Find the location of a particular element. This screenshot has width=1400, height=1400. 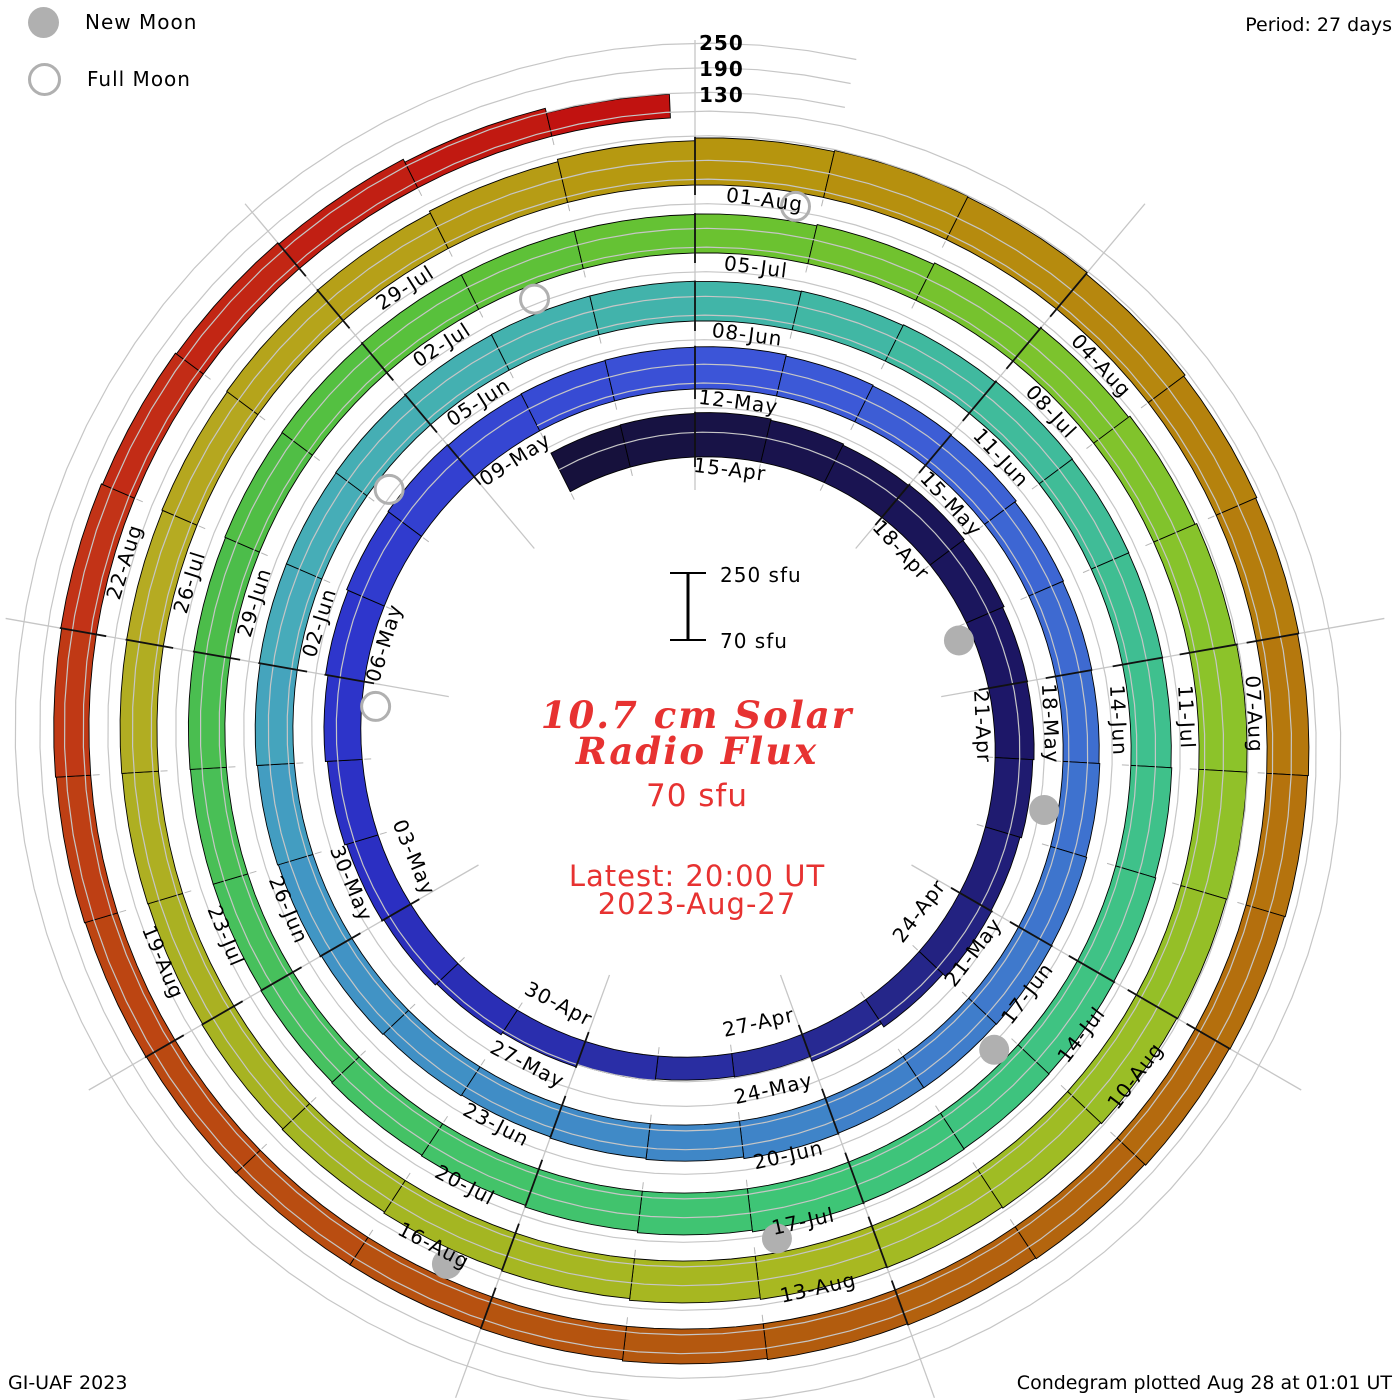

scale-bar-bottom-label: 70 sfu is located at coordinates (754, 641).